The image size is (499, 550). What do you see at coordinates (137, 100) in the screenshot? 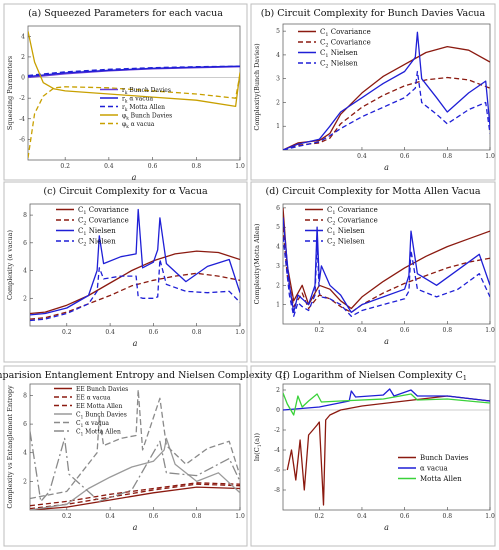
I see `legend-label: rk α vacua` at bounding box center [137, 100].